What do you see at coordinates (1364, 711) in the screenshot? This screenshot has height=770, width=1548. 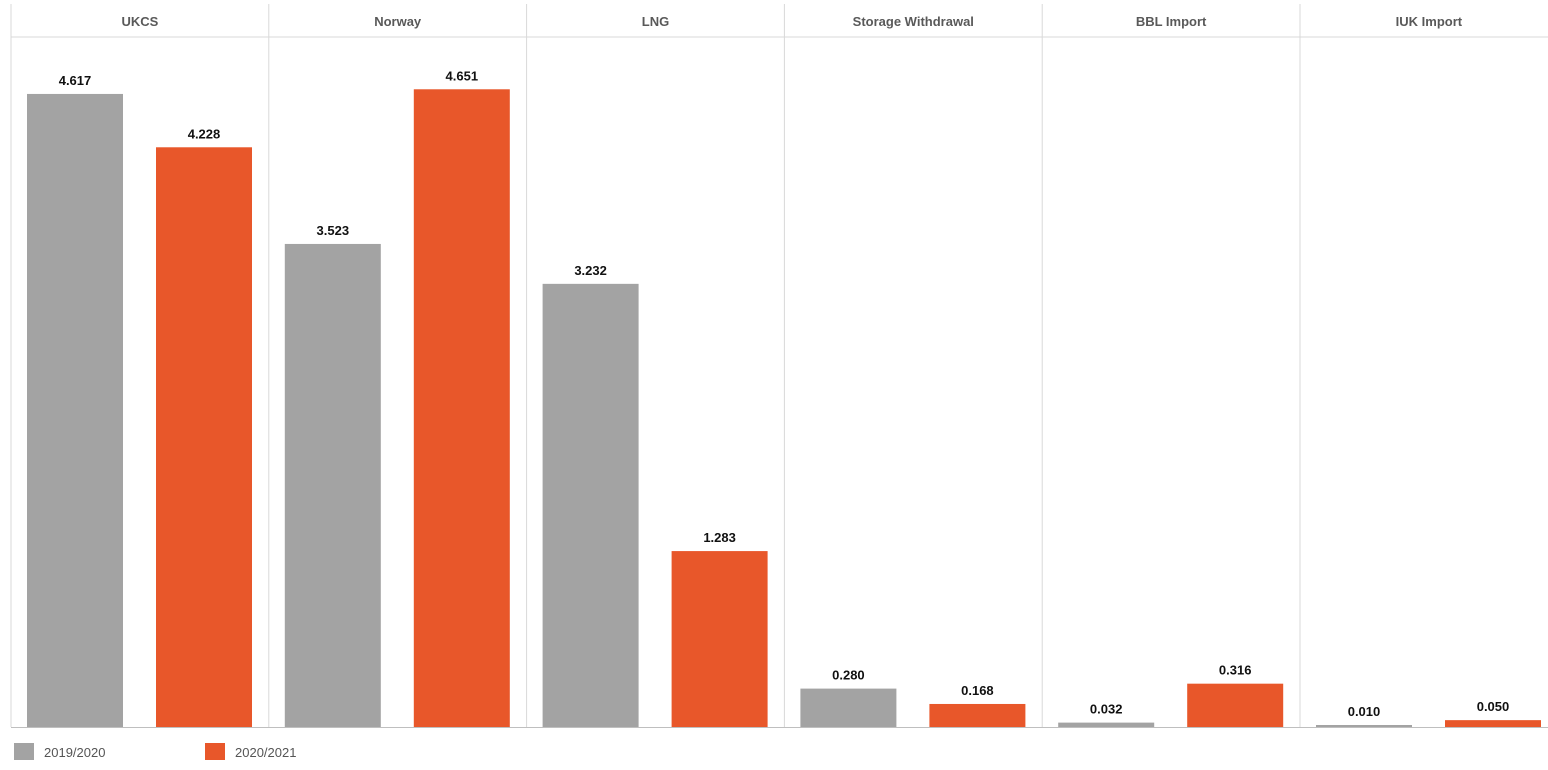 I see `data-label: 0.010` at bounding box center [1364, 711].